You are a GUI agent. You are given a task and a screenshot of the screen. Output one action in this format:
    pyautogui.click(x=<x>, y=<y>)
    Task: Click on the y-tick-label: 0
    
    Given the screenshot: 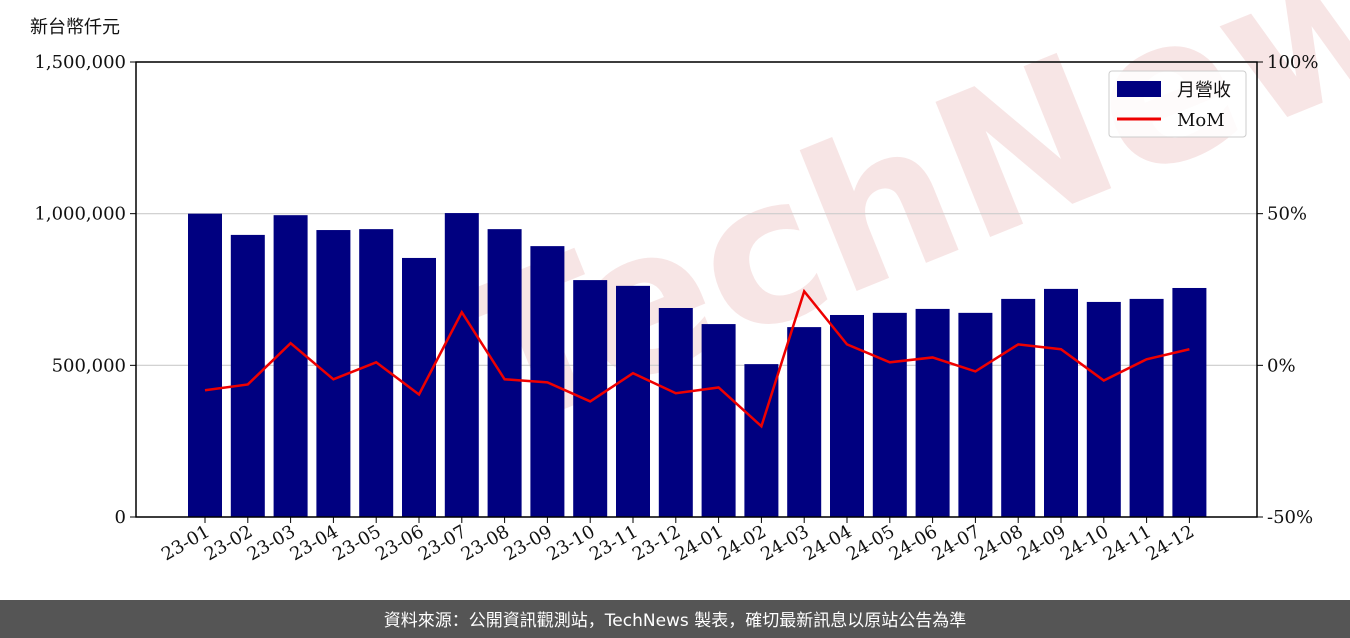 What is the action you would take?
    pyautogui.click(x=120, y=517)
    